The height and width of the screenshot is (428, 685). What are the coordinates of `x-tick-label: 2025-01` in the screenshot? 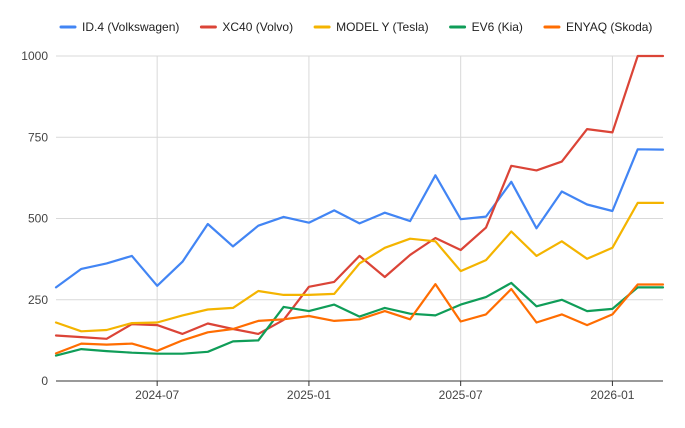 It's located at (309, 395).